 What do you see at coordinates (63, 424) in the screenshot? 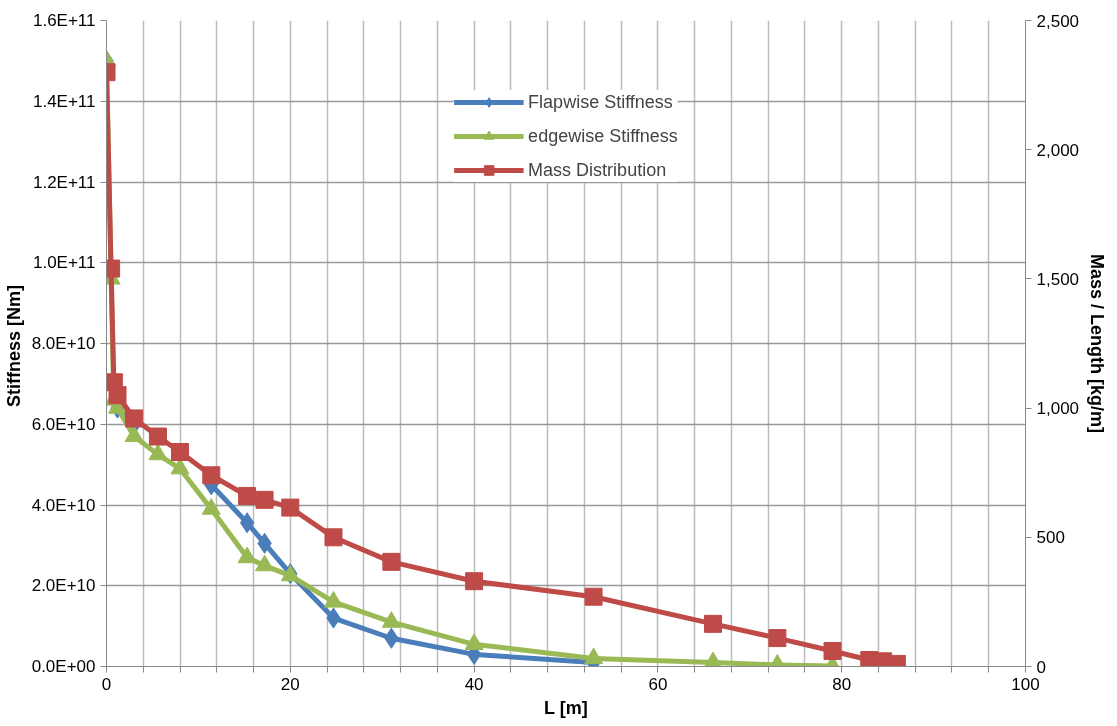
I see `y-tick-label: 6.0E+10` at bounding box center [63, 424].